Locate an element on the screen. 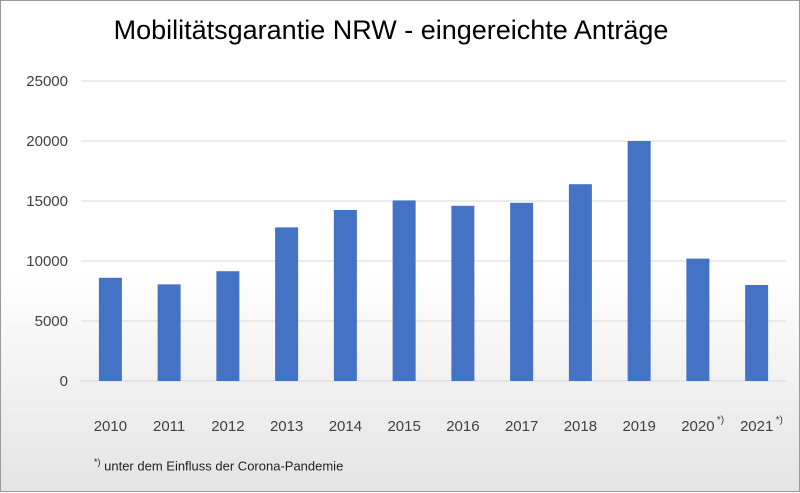  x-tick-label: 2017 is located at coordinates (521, 426).